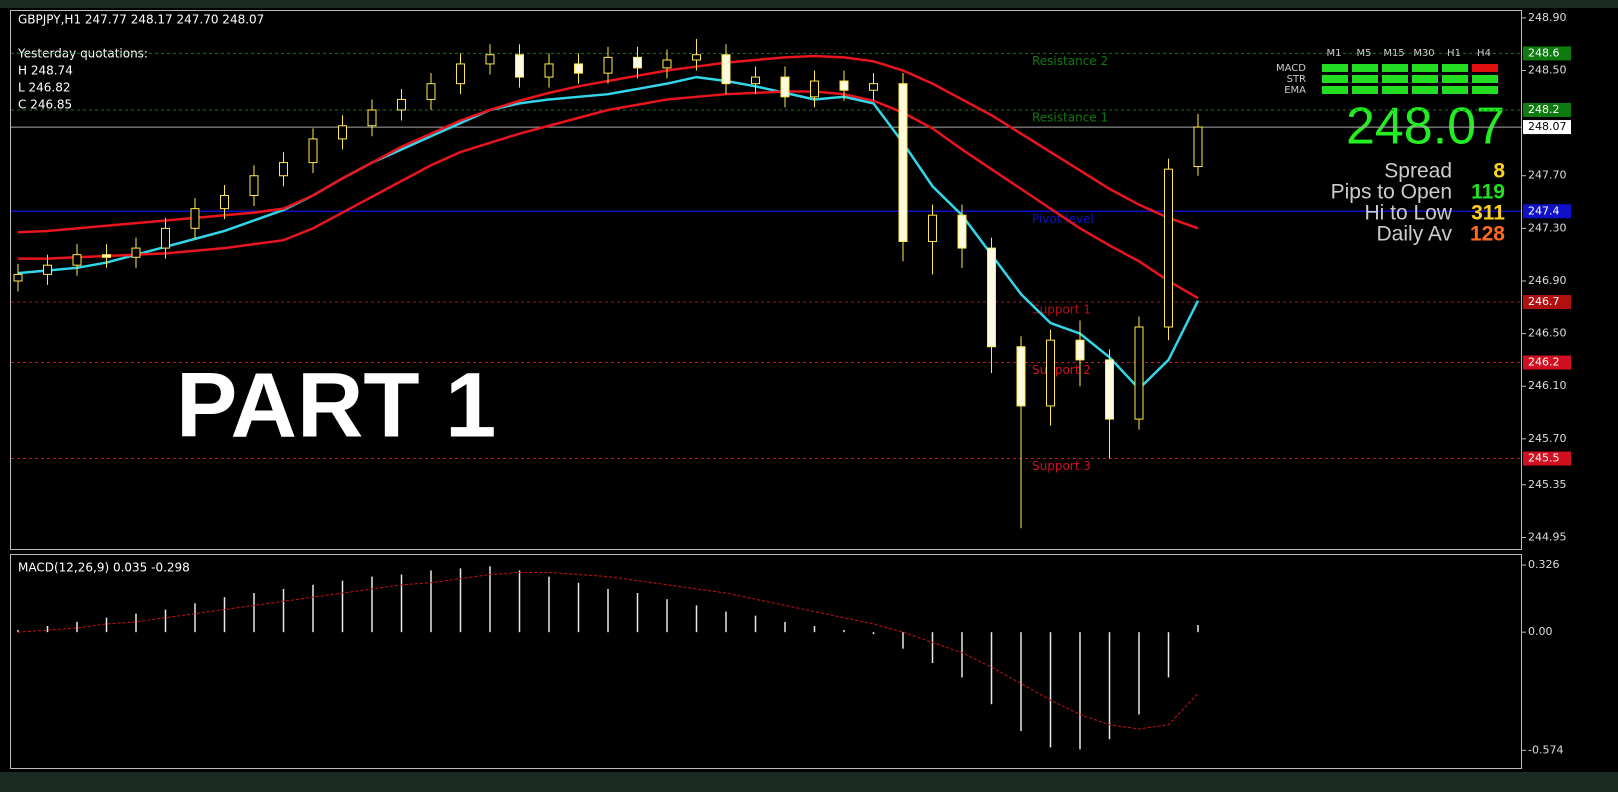 This screenshot has width=1618, height=792. Describe the element at coordinates (1544, 210) in the screenshot. I see `axis-badge-label: 247.4` at that location.